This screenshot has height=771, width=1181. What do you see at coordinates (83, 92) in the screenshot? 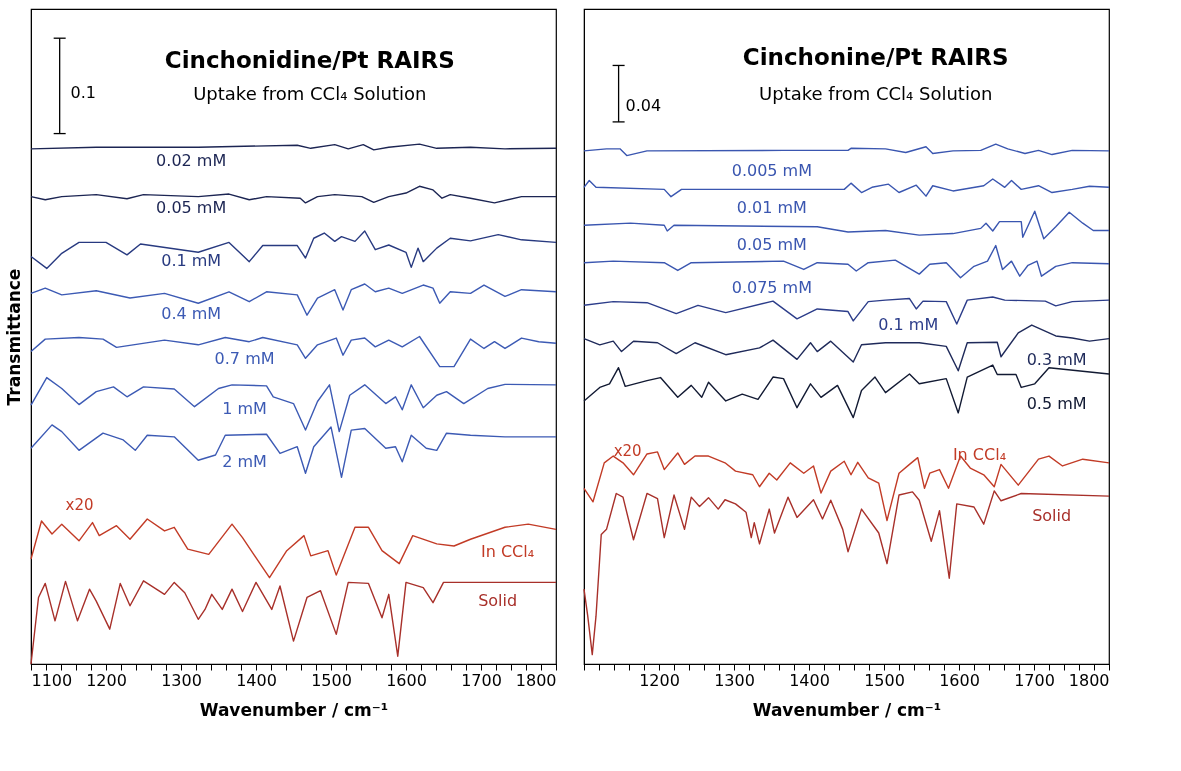
I see `text: 0.1` at bounding box center [83, 92].